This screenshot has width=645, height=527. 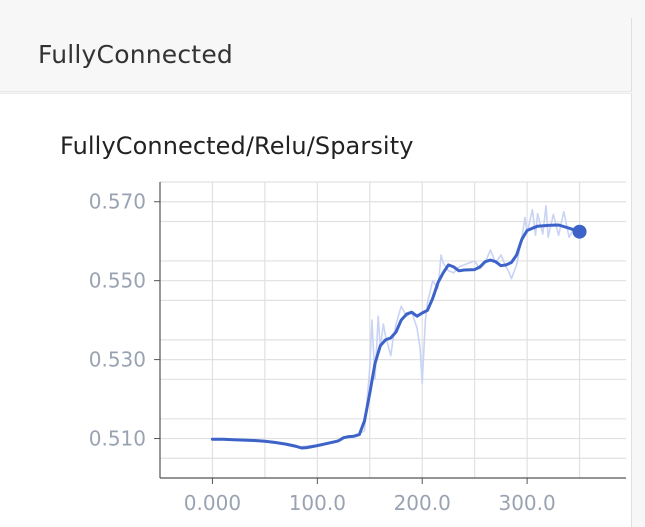 What do you see at coordinates (638, 263) in the screenshot?
I see `right-edge` at bounding box center [638, 263].